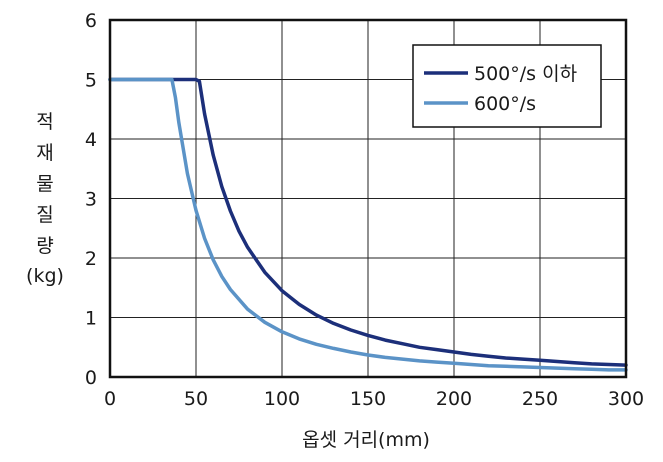 The image size is (663, 462). Describe the element at coordinates (45, 276) in the screenshot. I see `y-axis-title-part: (kg)` at that location.